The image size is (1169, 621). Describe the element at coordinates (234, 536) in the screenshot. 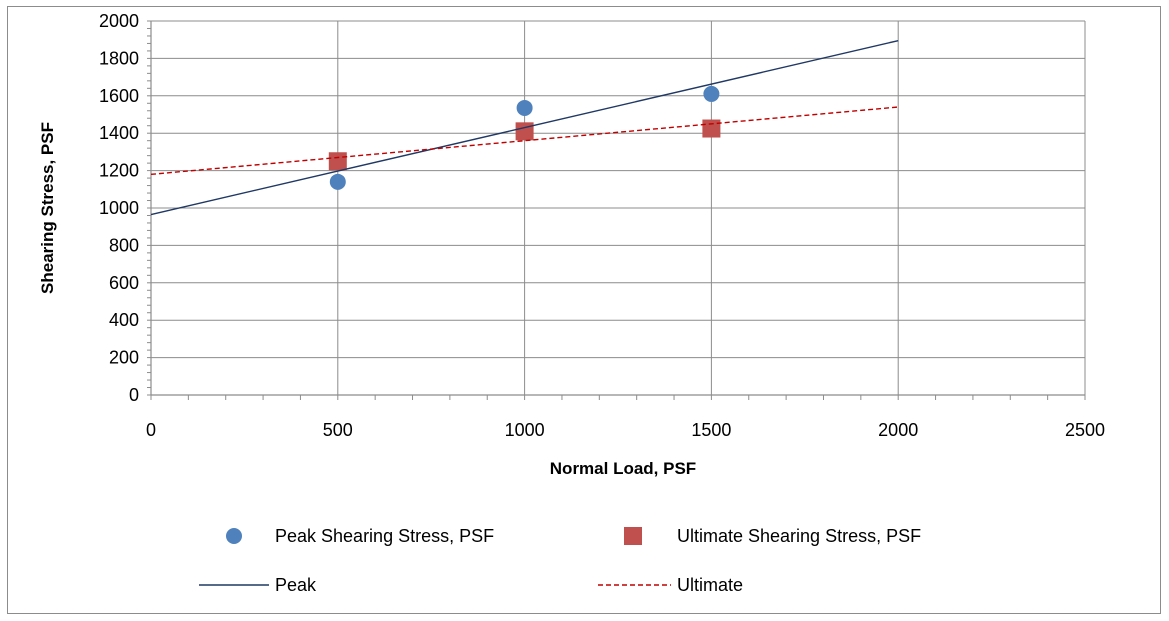

I see `legend-circle-marker` at that location.